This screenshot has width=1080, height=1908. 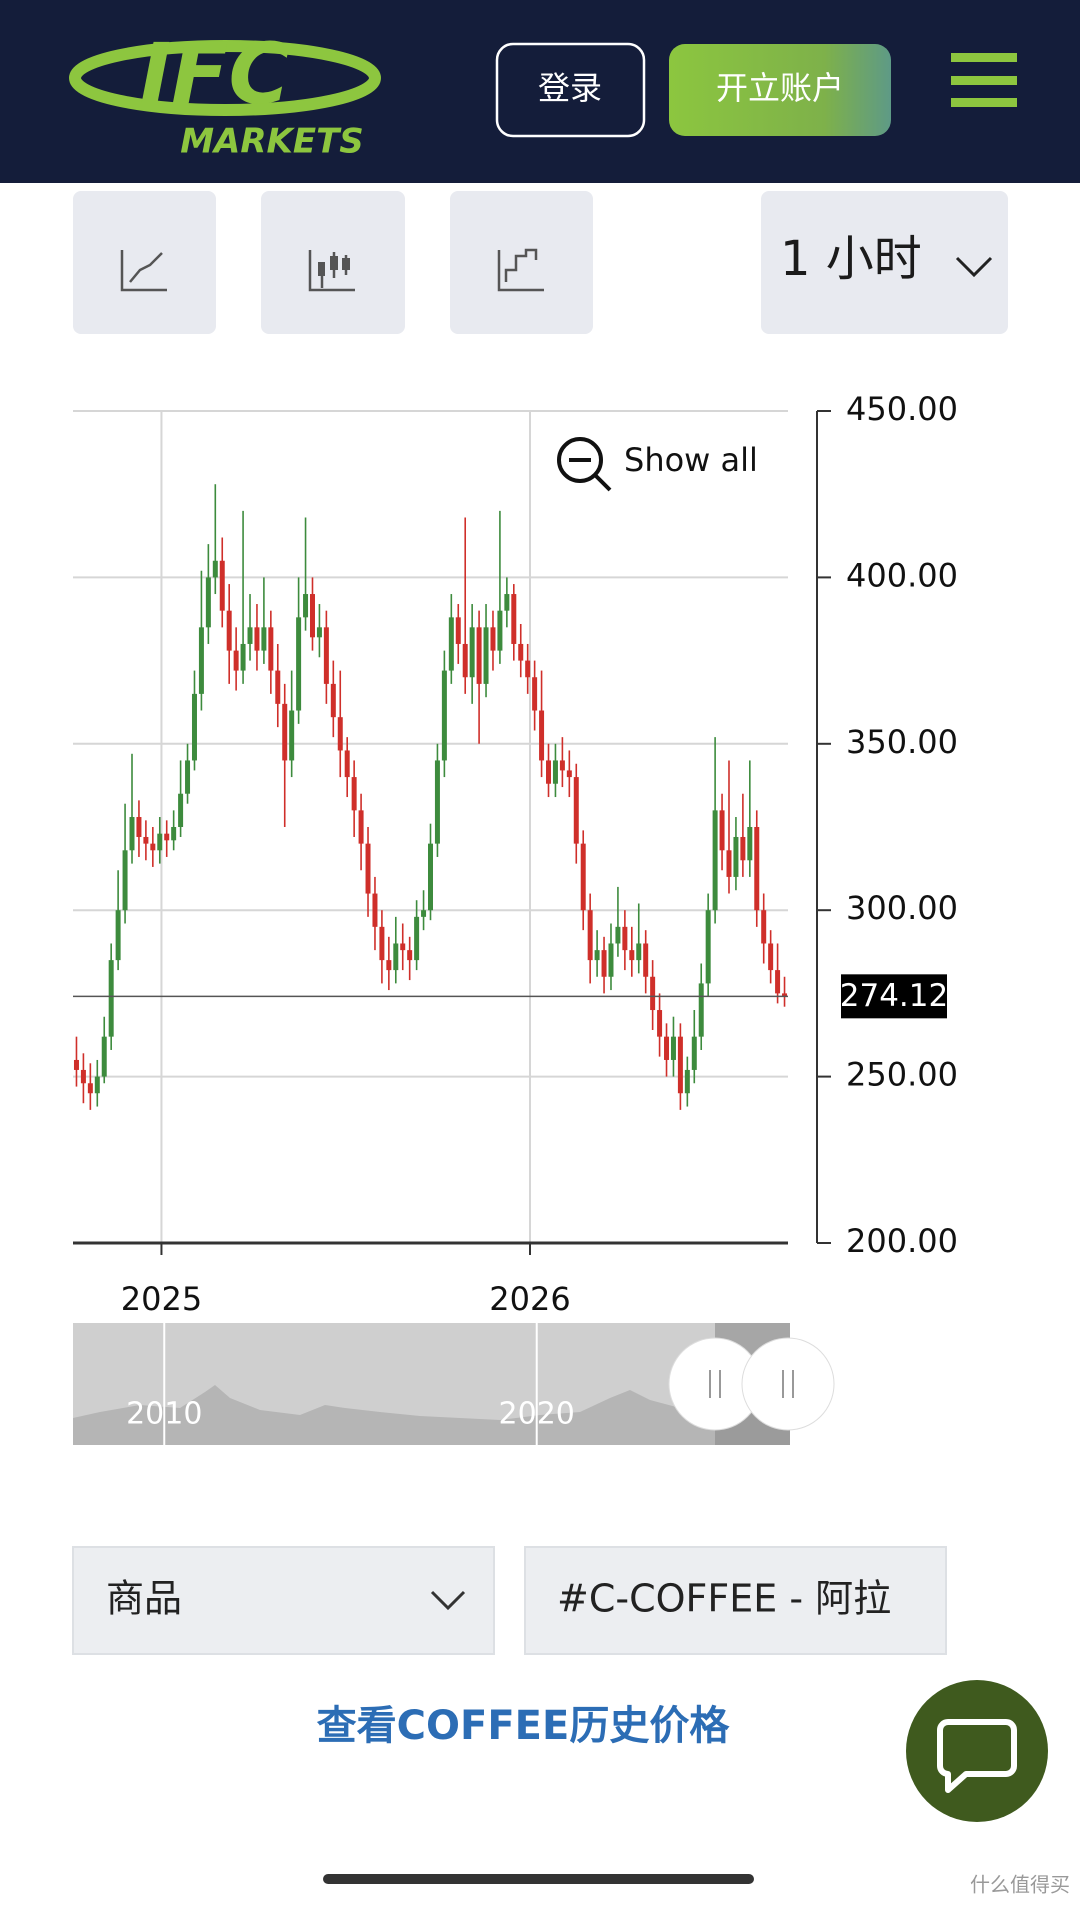 I want to click on chat-icon, so click(x=977, y=1756).